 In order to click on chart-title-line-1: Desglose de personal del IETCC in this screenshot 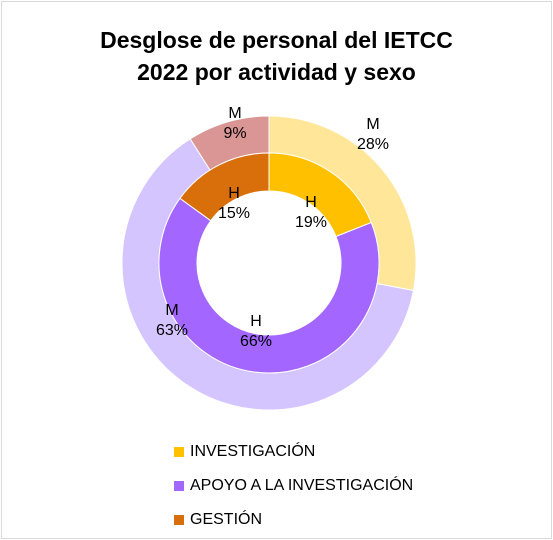, I will do `click(276, 40)`.